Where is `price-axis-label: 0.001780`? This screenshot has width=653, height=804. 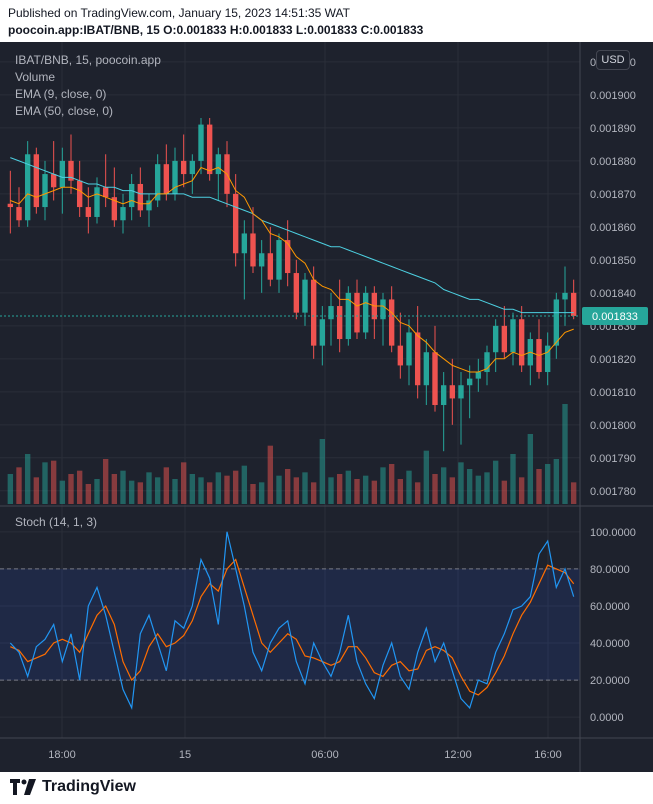
price-axis-label: 0.001780 is located at coordinates (613, 492).